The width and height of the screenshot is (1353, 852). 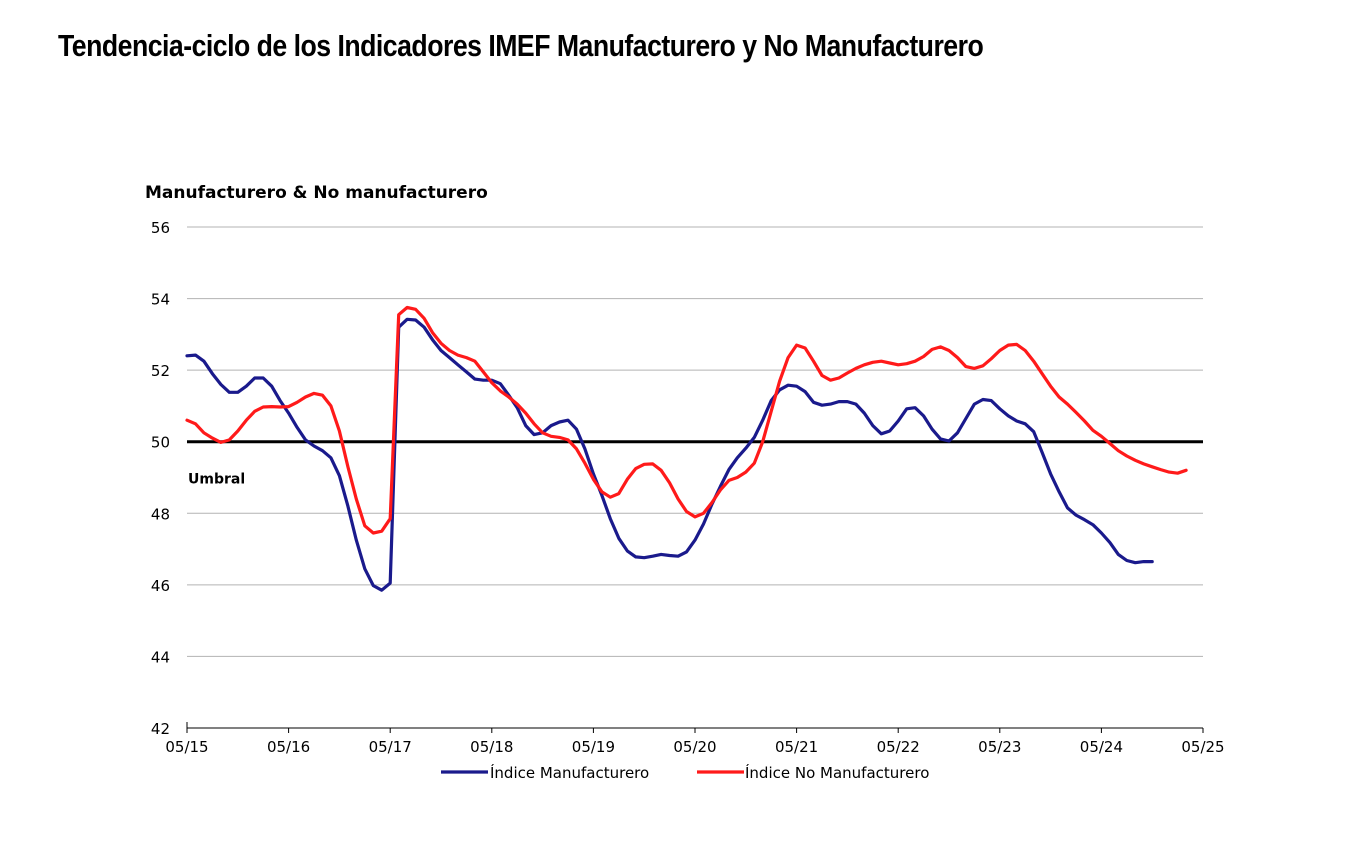 What do you see at coordinates (695, 464) in the screenshot?
I see `threshold-line: Umbral` at bounding box center [695, 464].